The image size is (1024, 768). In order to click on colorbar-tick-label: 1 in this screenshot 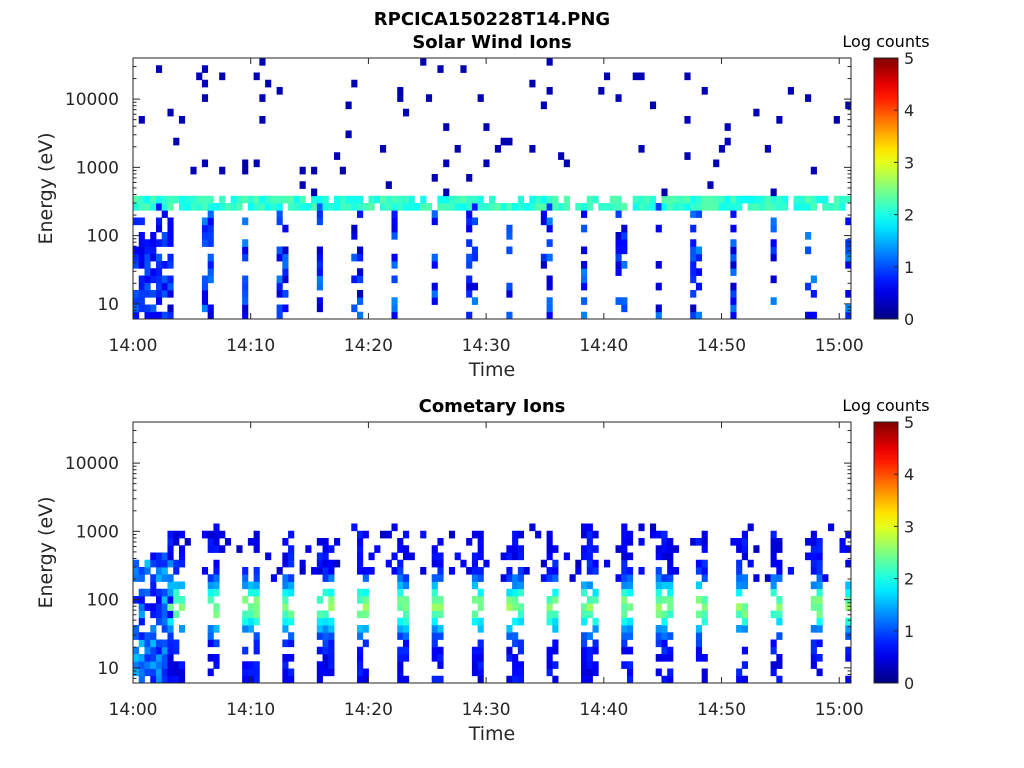, I will do `click(909, 267)`.